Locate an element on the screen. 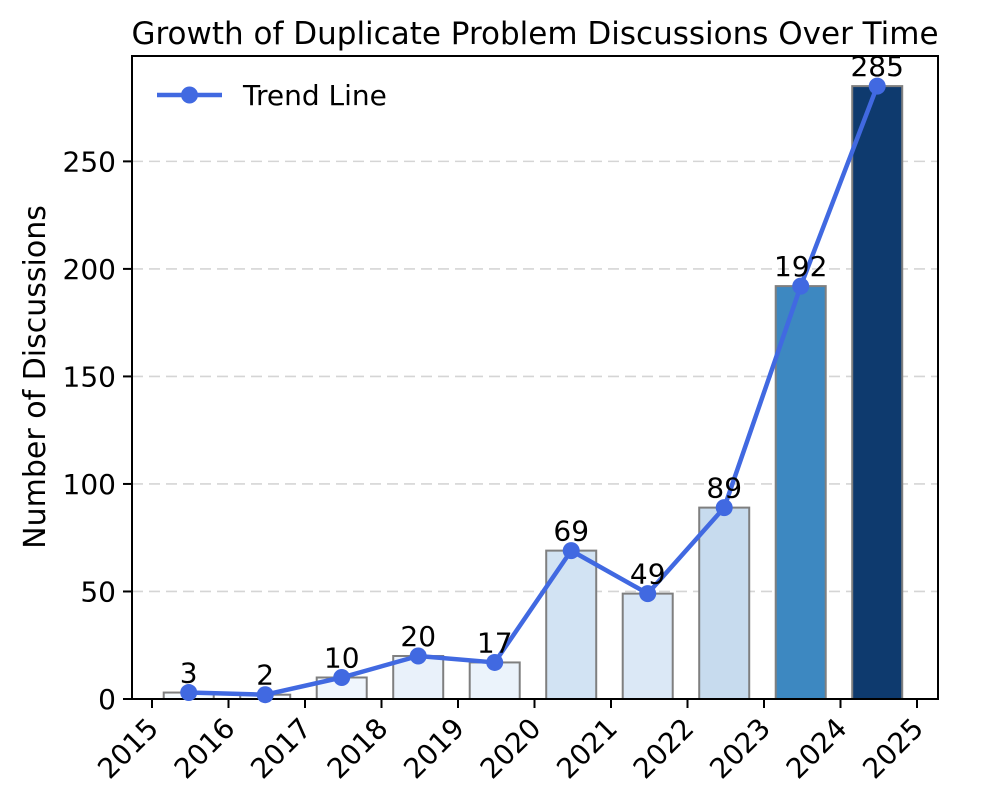 The width and height of the screenshot is (997, 809). legend-label: Trend Line is located at coordinates (314, 95).